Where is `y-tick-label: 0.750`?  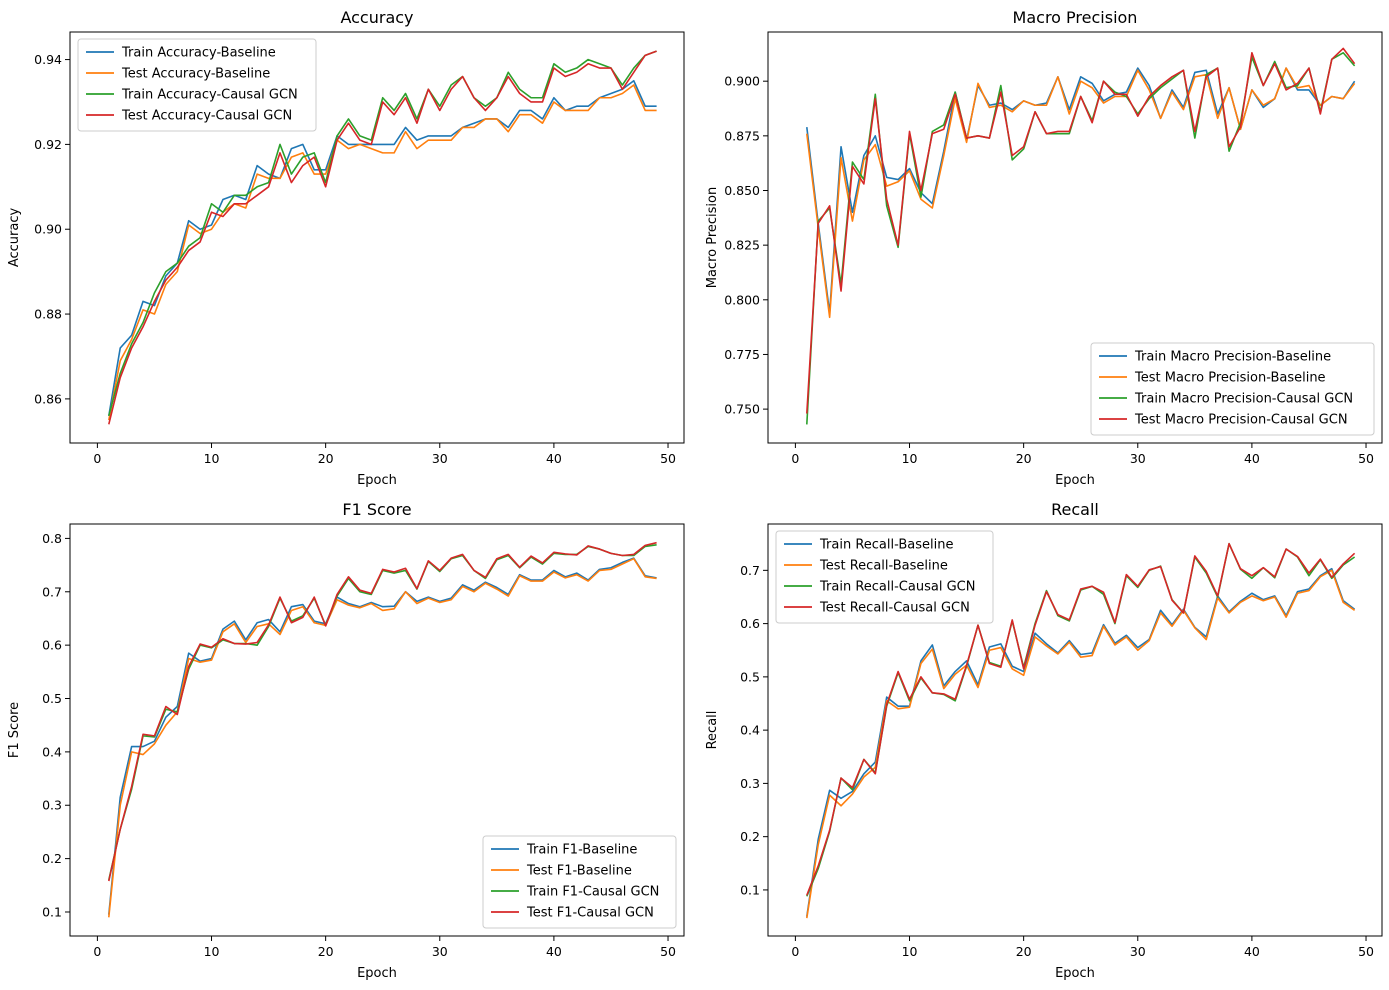 y-tick-label: 0.750 is located at coordinates (742, 409).